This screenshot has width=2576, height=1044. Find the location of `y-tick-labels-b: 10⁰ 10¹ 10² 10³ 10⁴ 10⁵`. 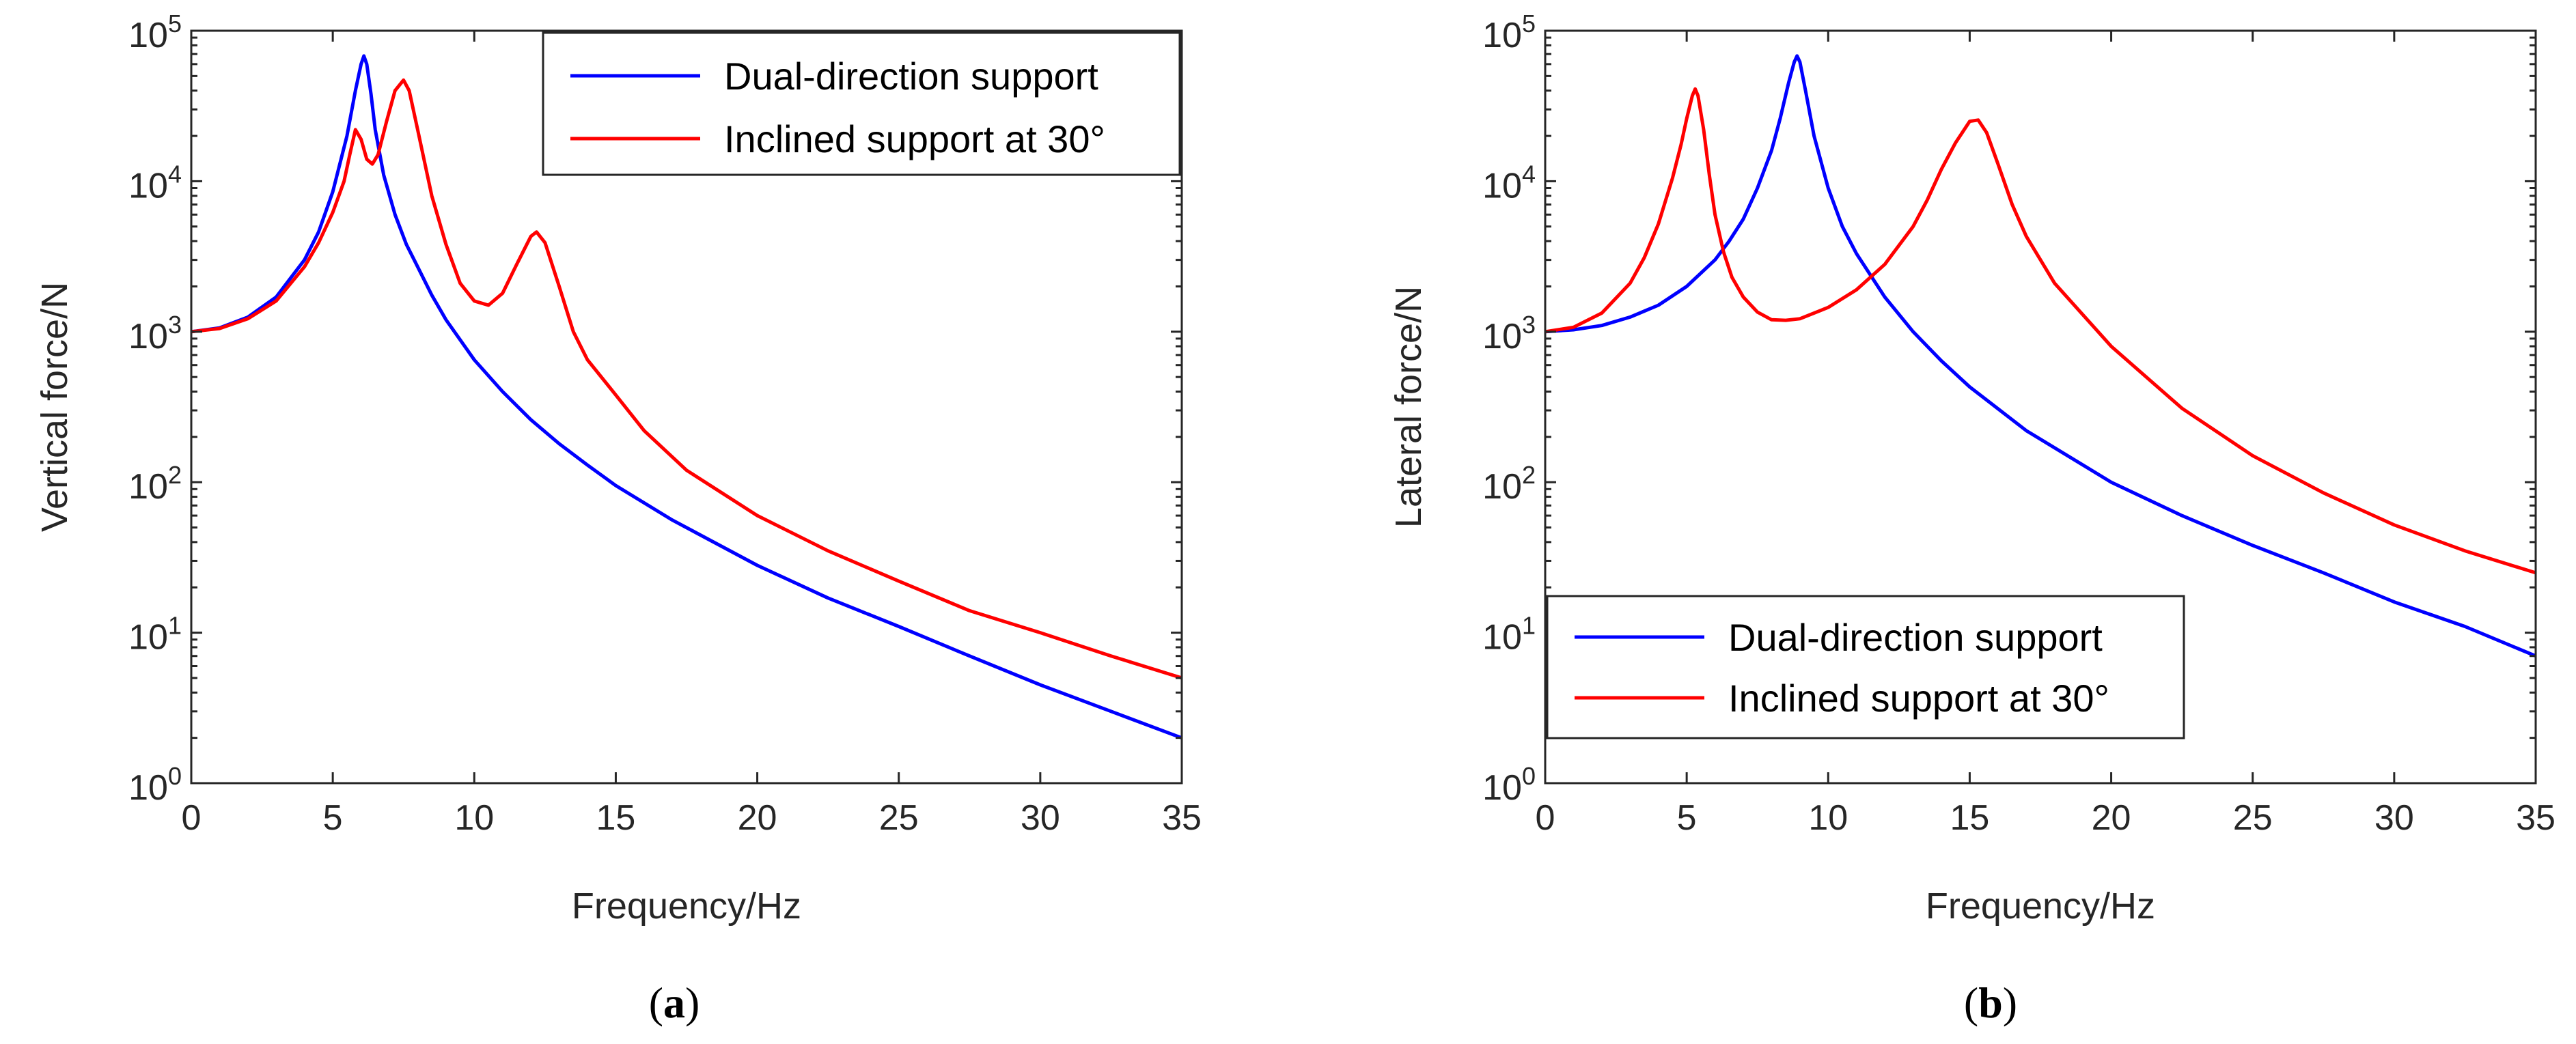

y-tick-labels-b: 10⁰ 10¹ 10² 10³ 10⁴ 10⁵ is located at coordinates (1509, 409).